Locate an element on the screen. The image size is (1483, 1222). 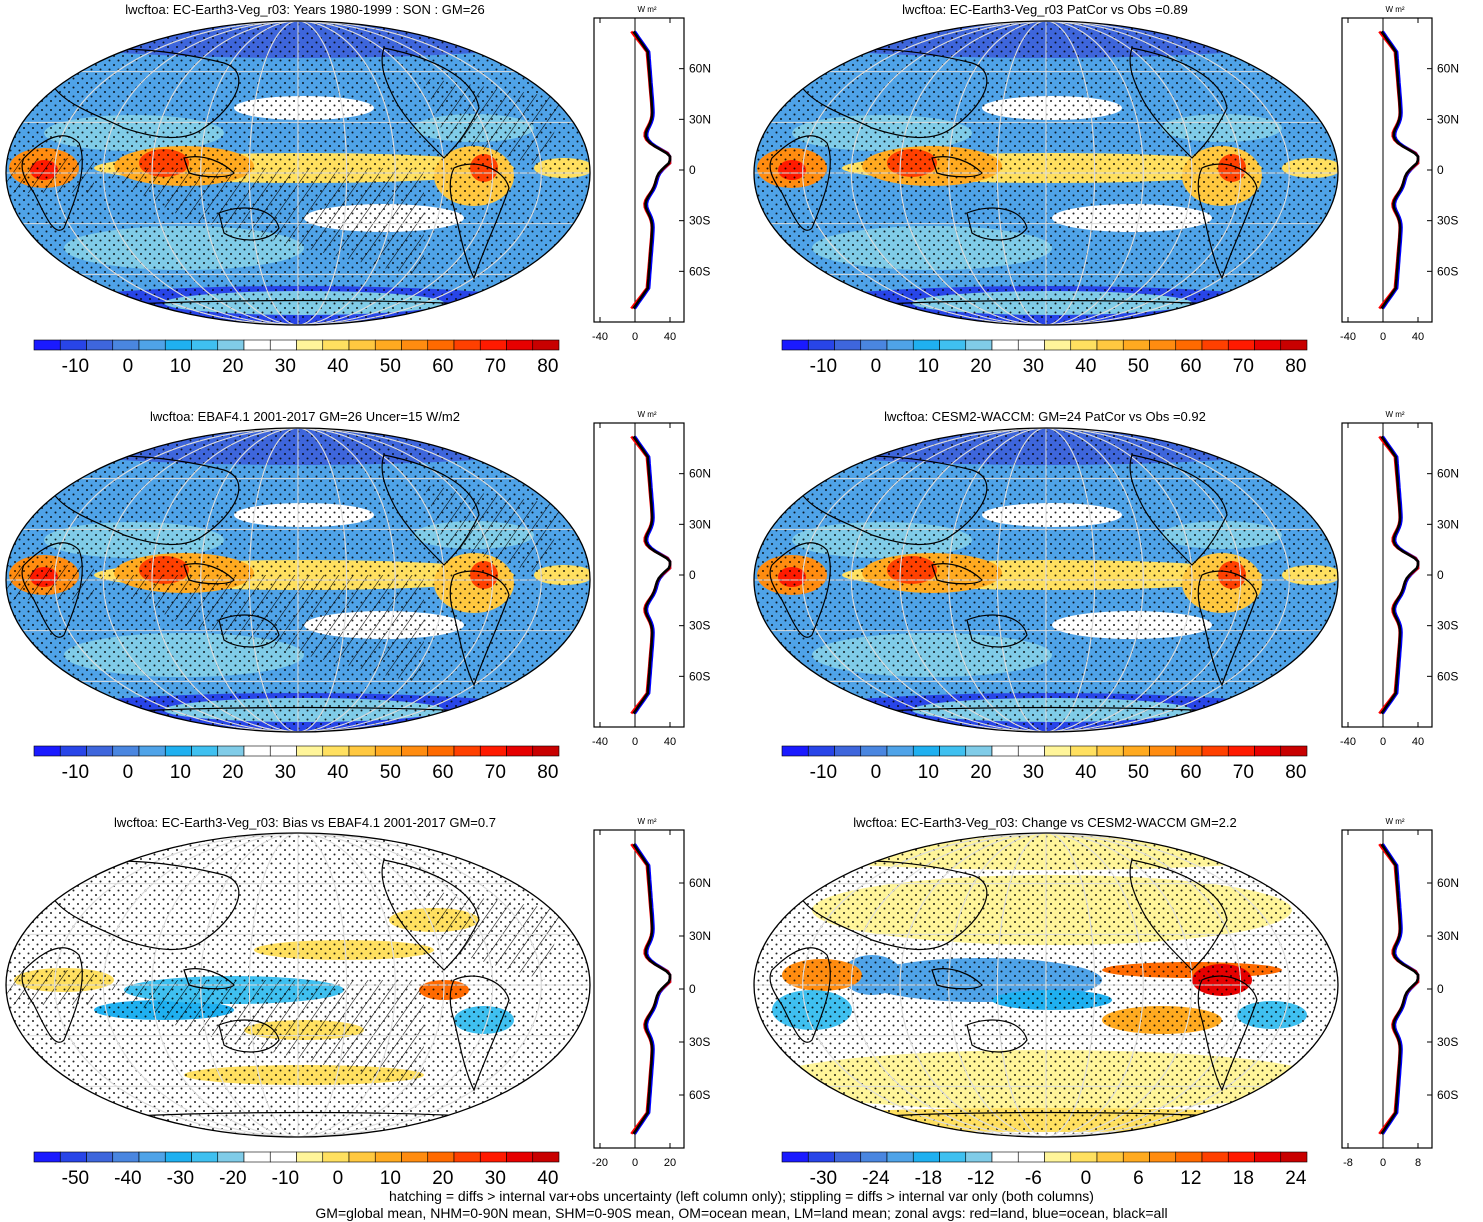
colorbar-tick-label: 12 is located at coordinates (1190, 1178).